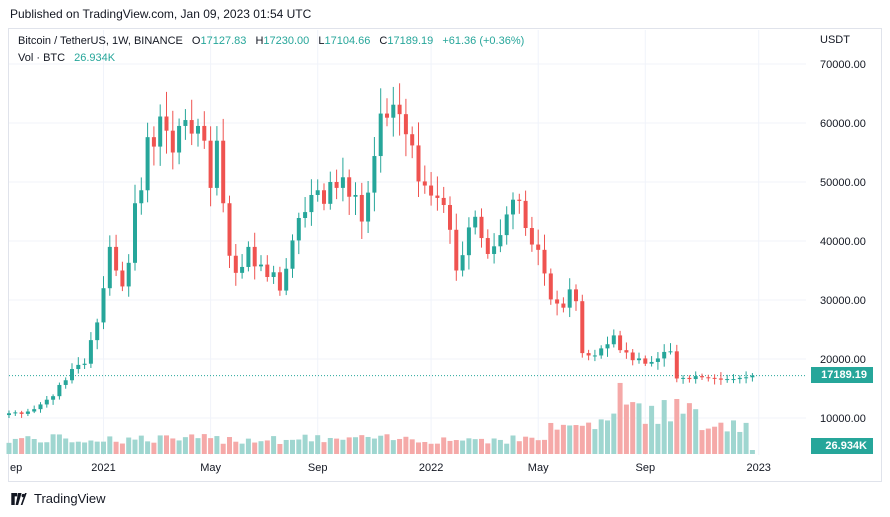  Describe the element at coordinates (843, 124) in the screenshot. I see `y-tick-label: 60000.00` at that location.